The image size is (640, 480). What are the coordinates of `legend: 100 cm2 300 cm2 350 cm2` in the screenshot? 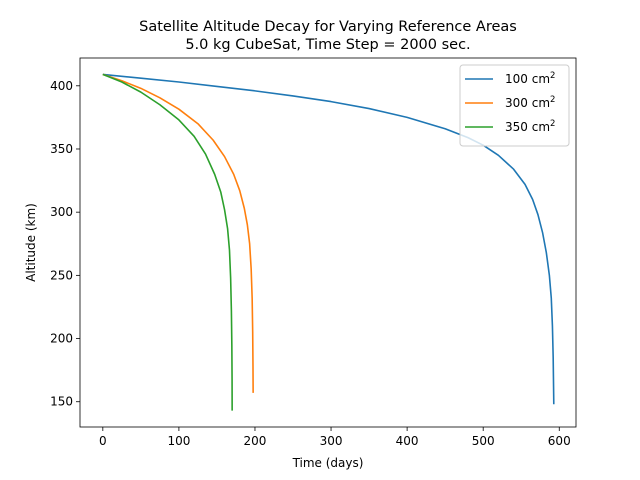 It's located at (514, 105).